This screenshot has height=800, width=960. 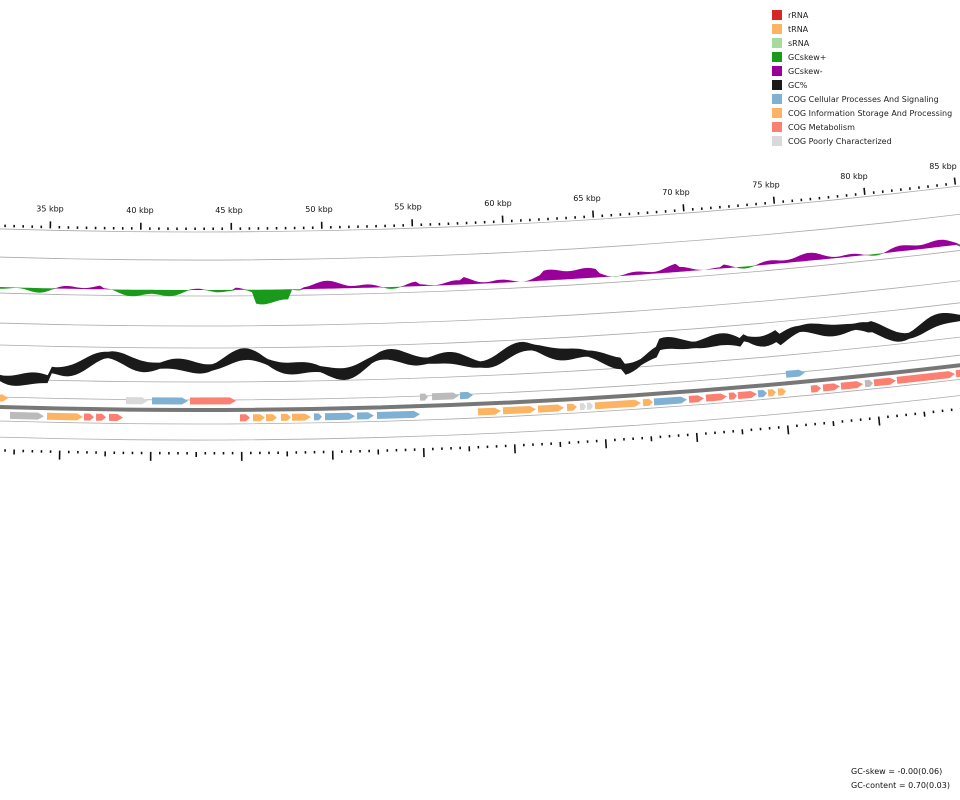 I want to click on legend-swatch-gc-percent, so click(x=777, y=85).